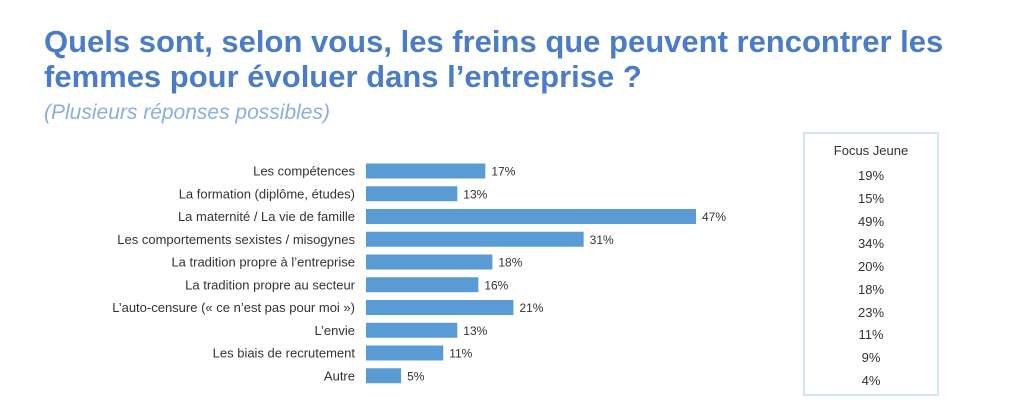 This screenshot has height=416, width=1024. What do you see at coordinates (335, 330) in the screenshot?
I see `category-label: L’envie` at bounding box center [335, 330].